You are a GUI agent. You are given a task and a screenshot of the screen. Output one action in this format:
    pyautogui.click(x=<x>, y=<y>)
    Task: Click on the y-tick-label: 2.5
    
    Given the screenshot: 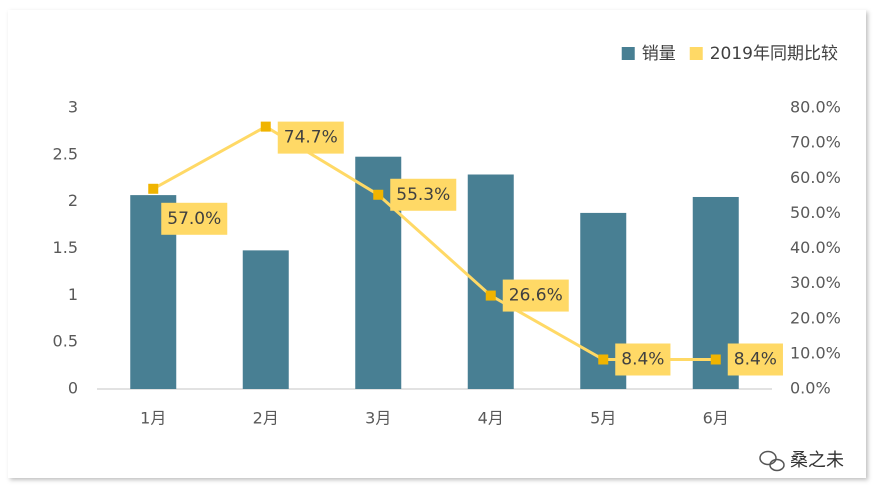 What is the action you would take?
    pyautogui.click(x=65, y=153)
    